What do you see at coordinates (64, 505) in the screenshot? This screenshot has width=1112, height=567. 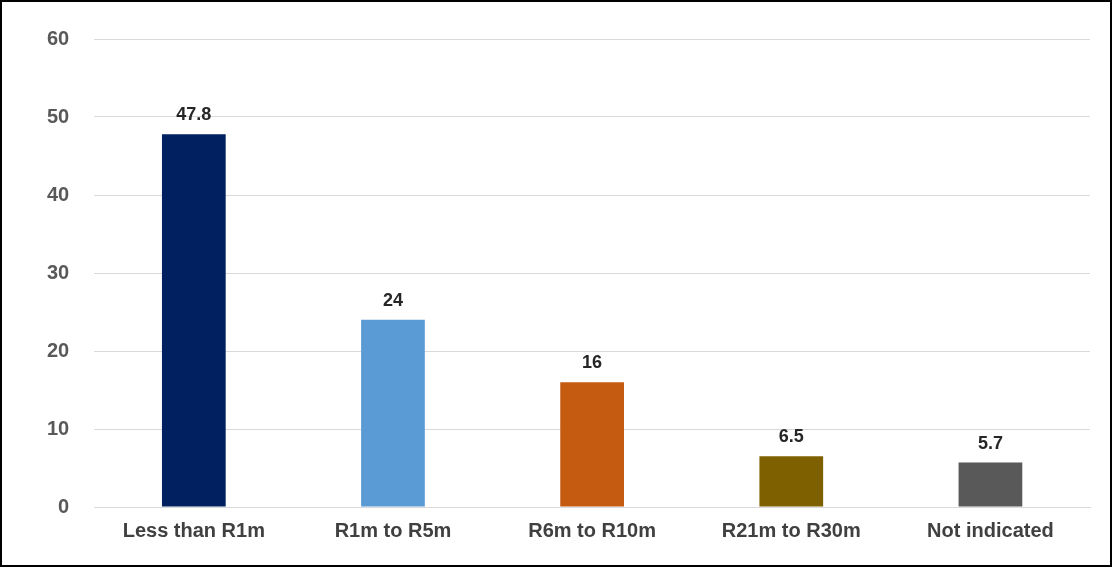 I see `y-tick-label: 0` at bounding box center [64, 505].